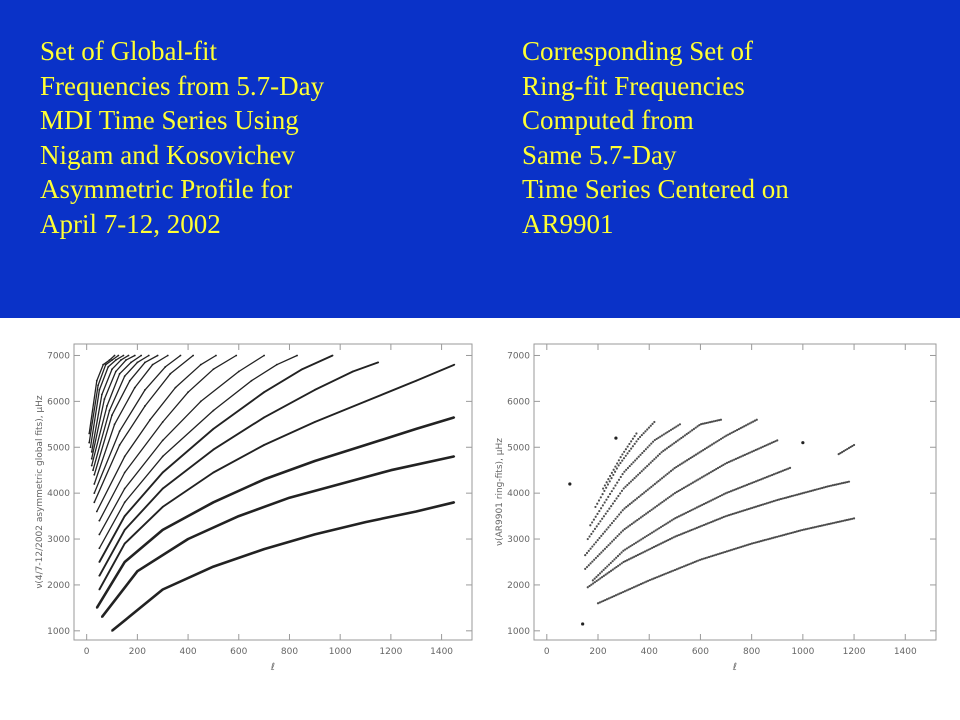  What do you see at coordinates (58, 402) in the screenshot?
I see `y-tick-label: 6000` at bounding box center [58, 402].